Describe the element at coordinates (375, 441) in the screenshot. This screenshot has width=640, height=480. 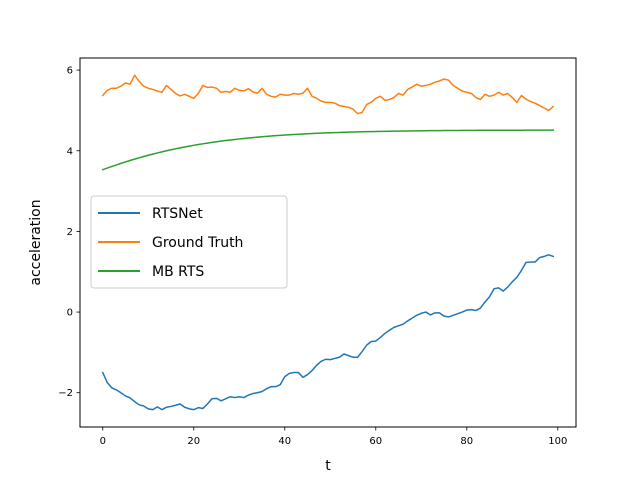
I see `x-tick-label: 60` at that location.